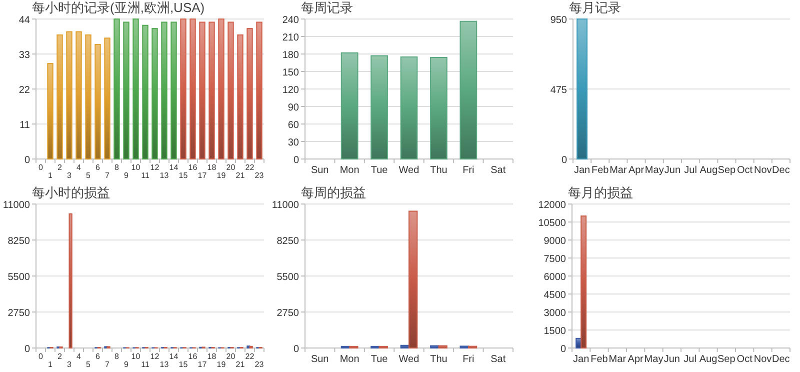 This screenshot has width=800, height=372. What do you see at coordinates (288, 313) in the screenshot?
I see `y-tick-label: 2750` at bounding box center [288, 313].